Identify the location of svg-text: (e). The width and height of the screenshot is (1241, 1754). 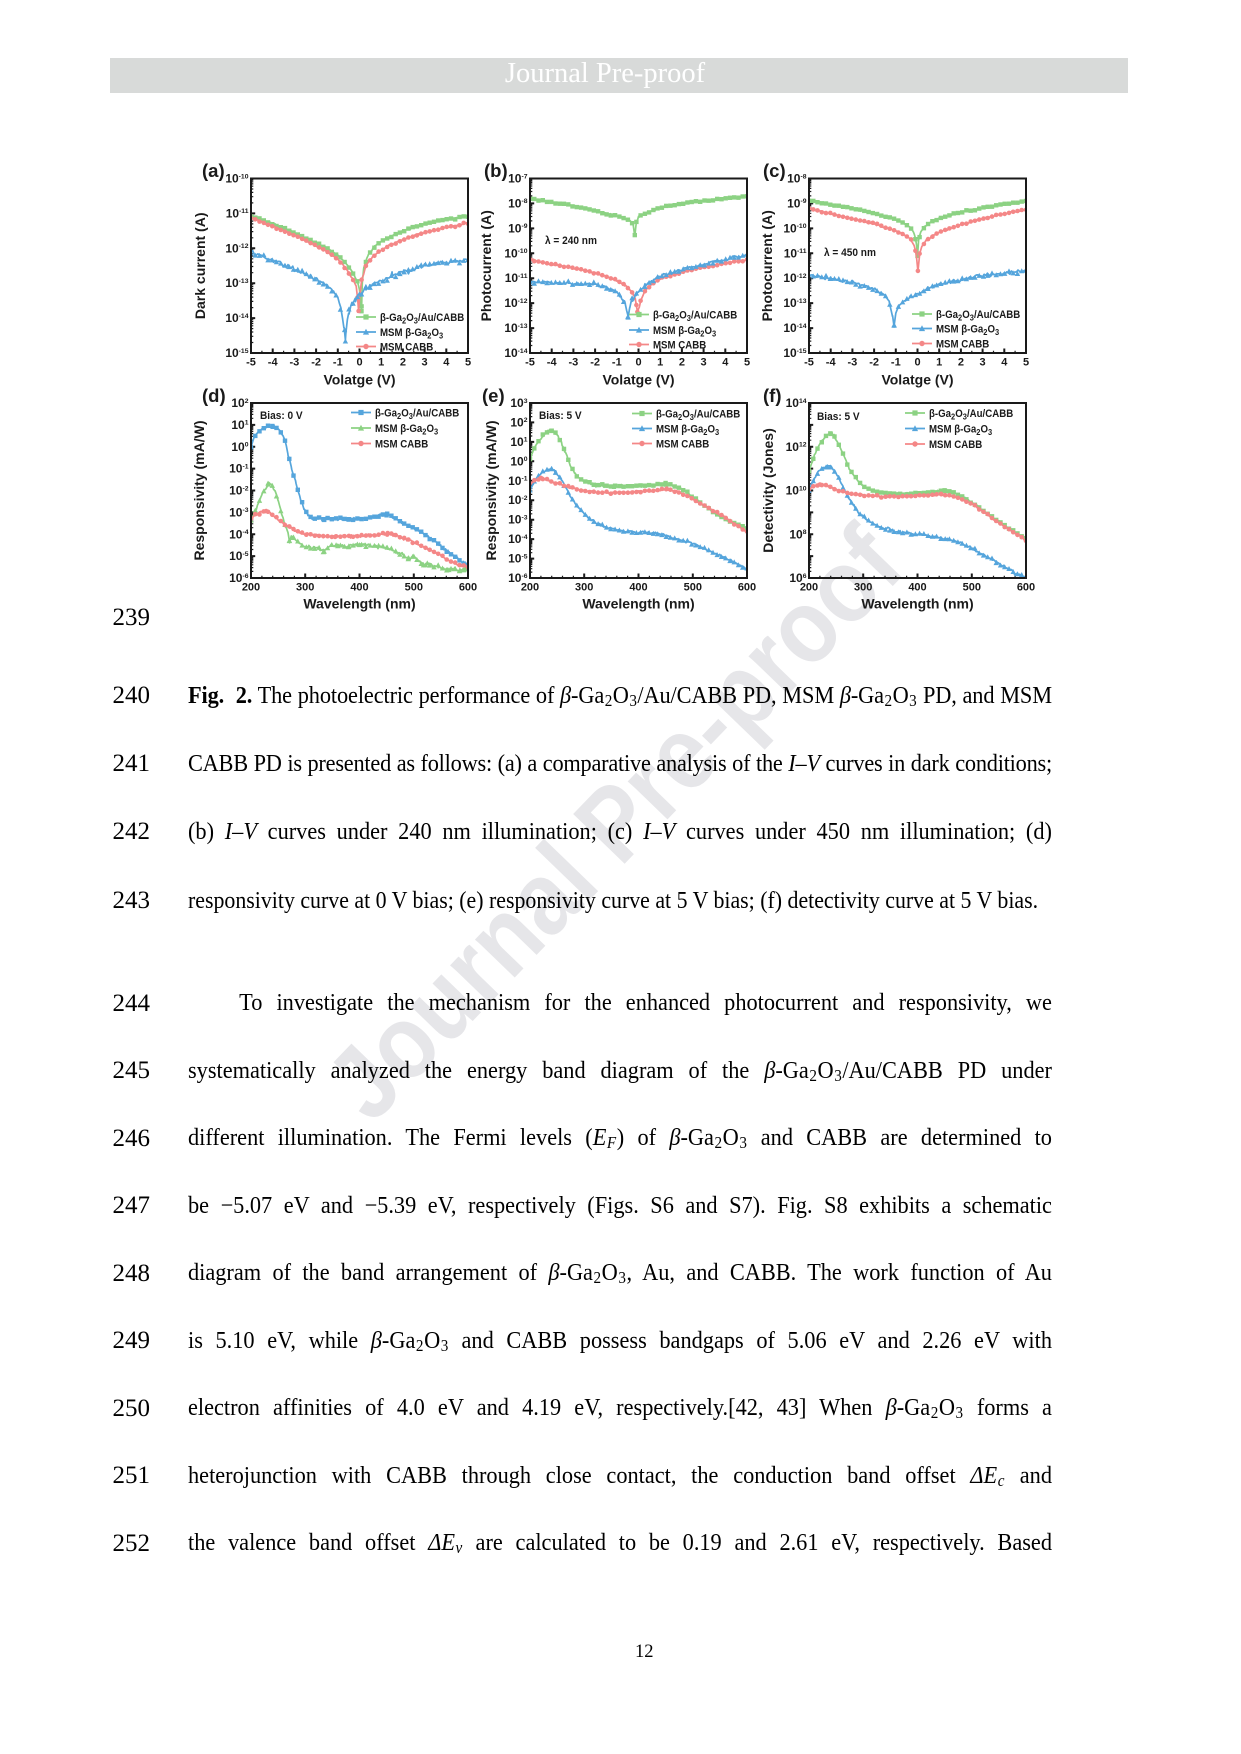
(493, 395).